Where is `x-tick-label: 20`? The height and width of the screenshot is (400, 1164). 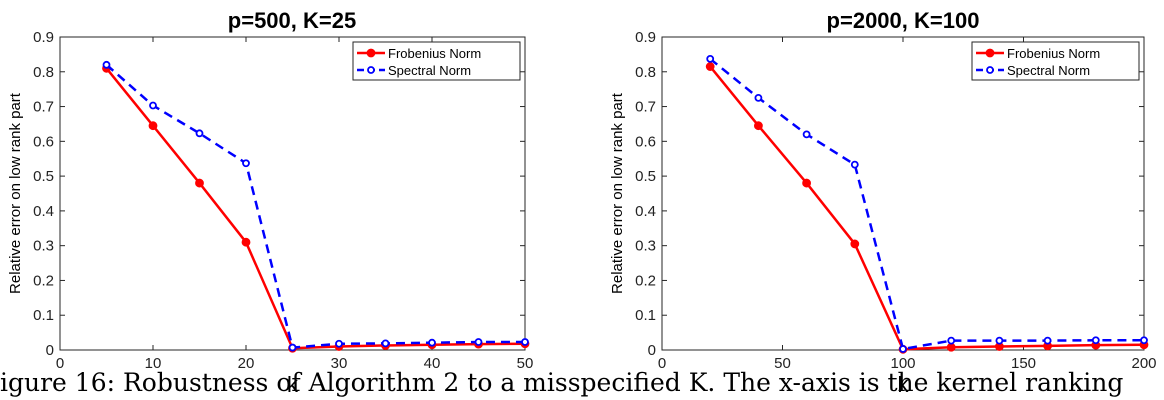 x-tick-label: 20 is located at coordinates (246, 363).